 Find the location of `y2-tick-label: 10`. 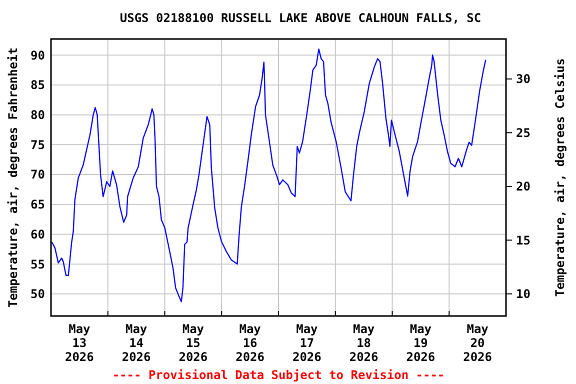

y2-tick-label: 10 is located at coordinates (523, 294).